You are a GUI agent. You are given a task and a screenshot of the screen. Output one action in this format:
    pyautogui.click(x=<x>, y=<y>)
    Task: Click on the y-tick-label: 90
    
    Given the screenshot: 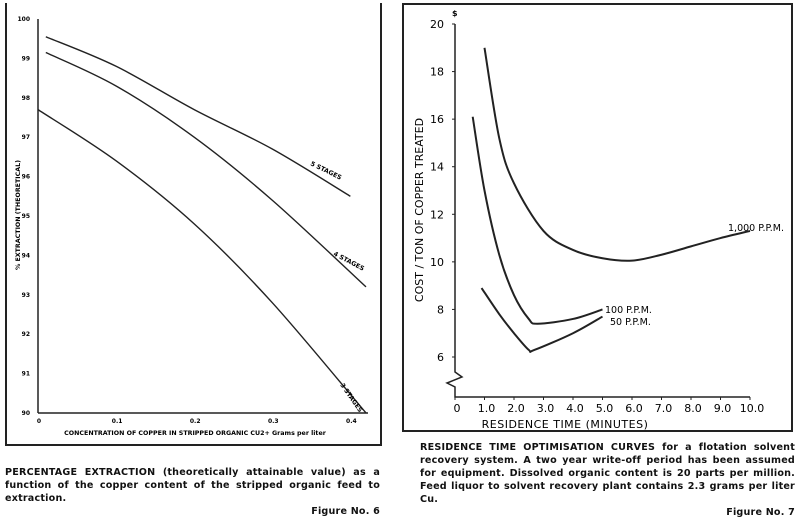 What is the action you would take?
    pyautogui.click(x=26, y=413)
    